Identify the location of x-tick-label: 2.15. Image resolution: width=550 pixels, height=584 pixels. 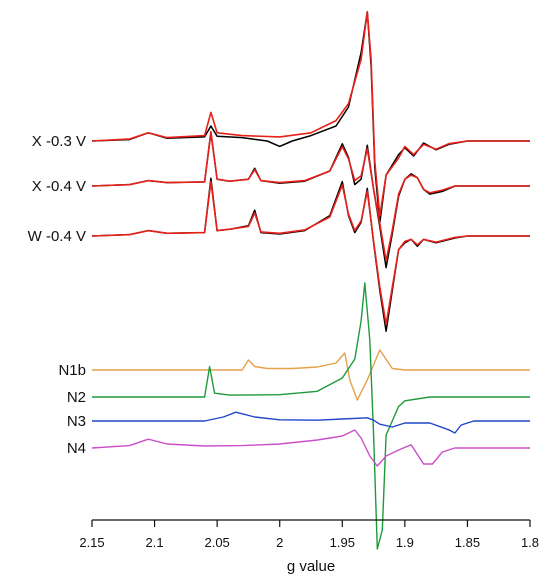
(91, 542).